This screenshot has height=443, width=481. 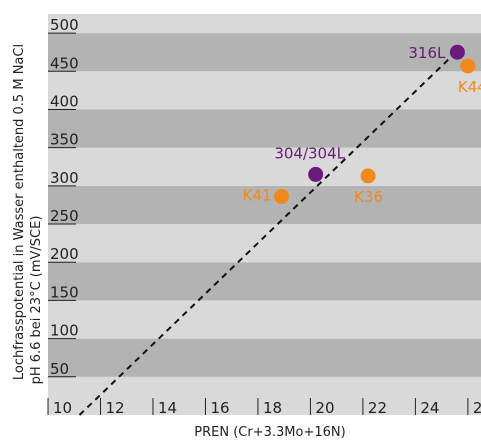 I want to click on data-point-label: K41, so click(x=257, y=196).